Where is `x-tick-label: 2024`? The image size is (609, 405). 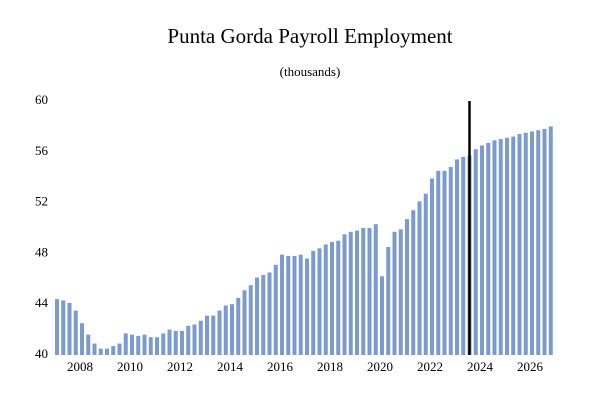 x-tick-label: 2024 is located at coordinates (480, 366).